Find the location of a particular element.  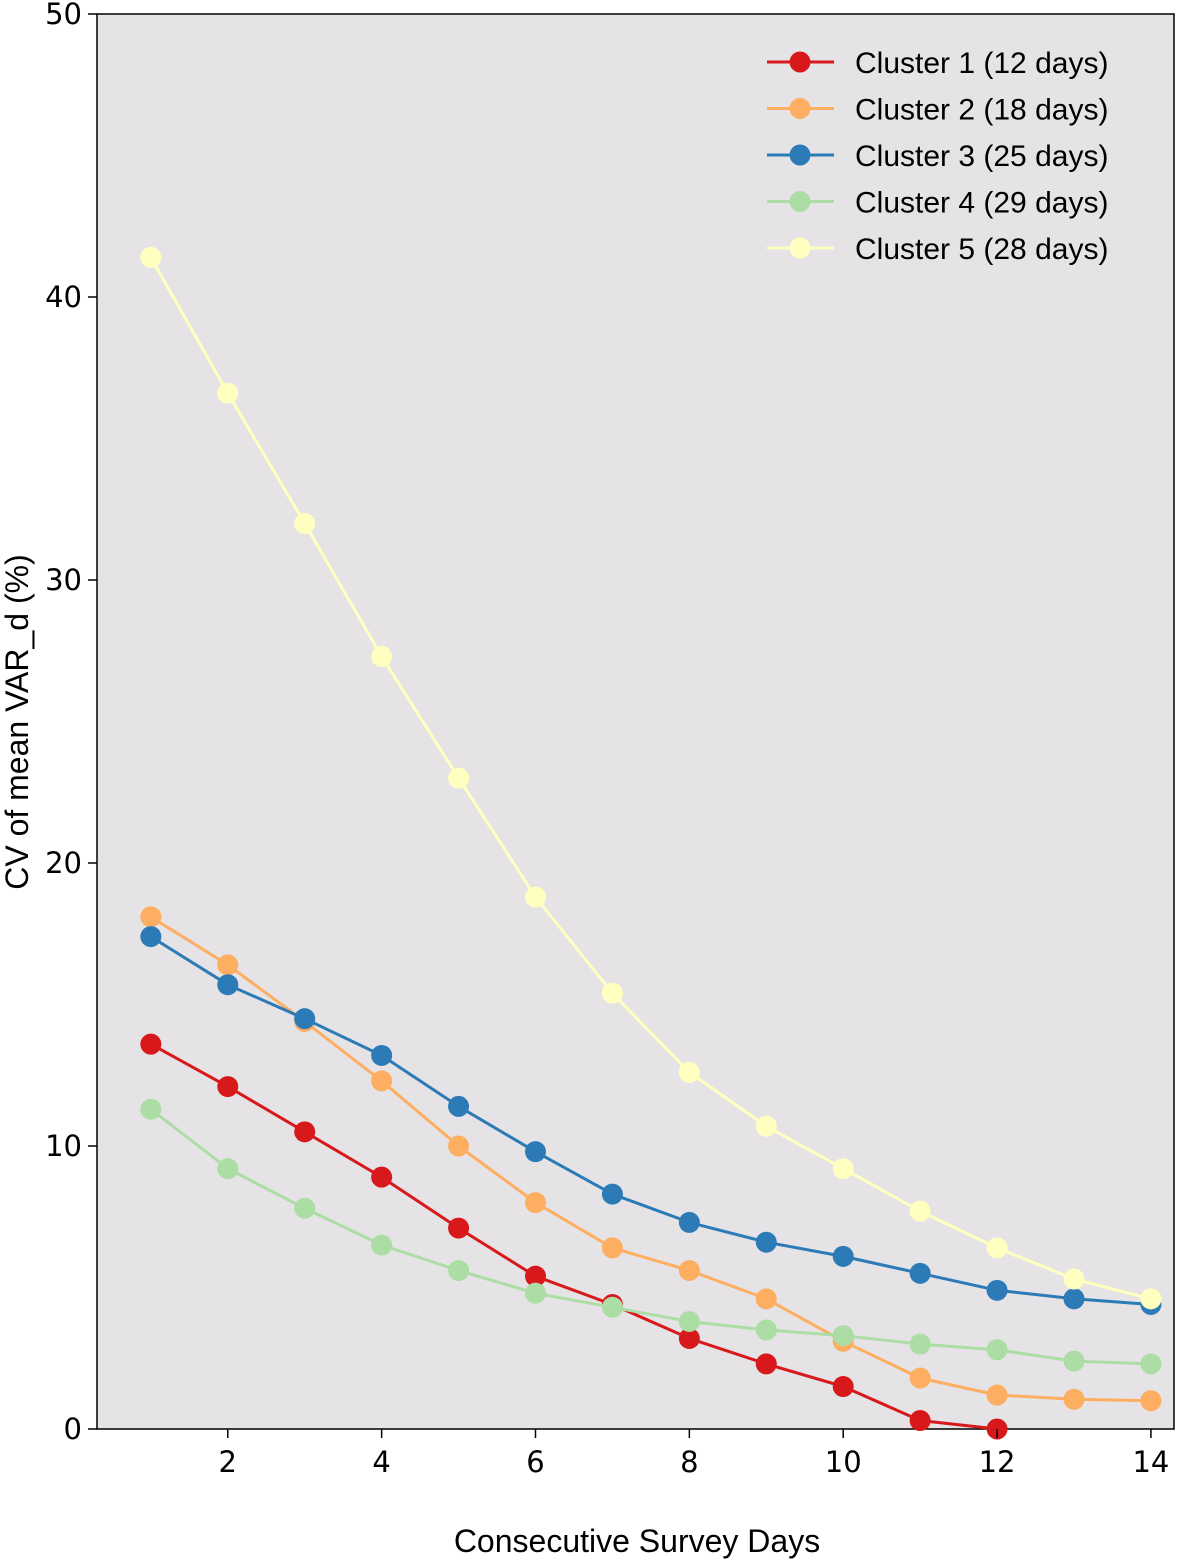

legend-label: Cluster 4 (29 days) is located at coordinates (981, 203).